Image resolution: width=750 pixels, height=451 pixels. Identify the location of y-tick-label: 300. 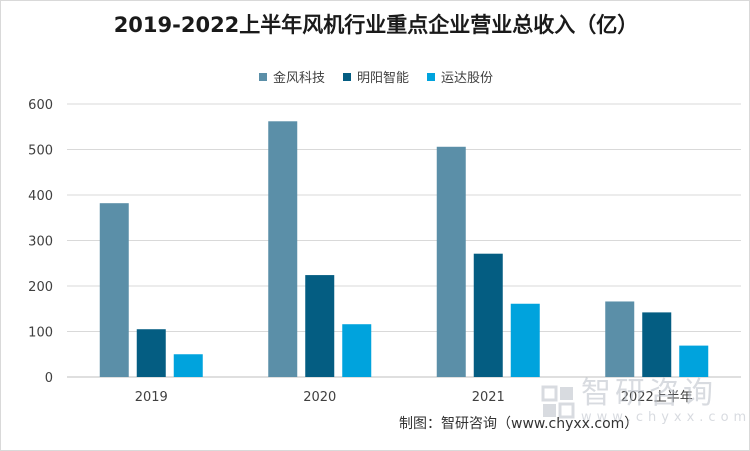
(40, 242).